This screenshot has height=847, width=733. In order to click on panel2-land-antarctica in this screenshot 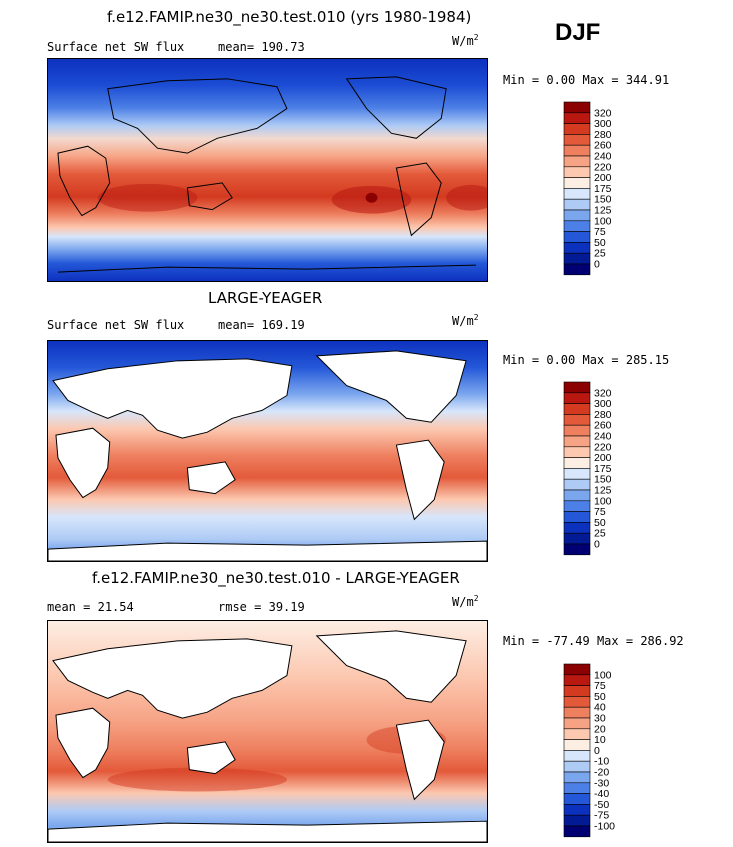, I will do `click(267, 550)`.